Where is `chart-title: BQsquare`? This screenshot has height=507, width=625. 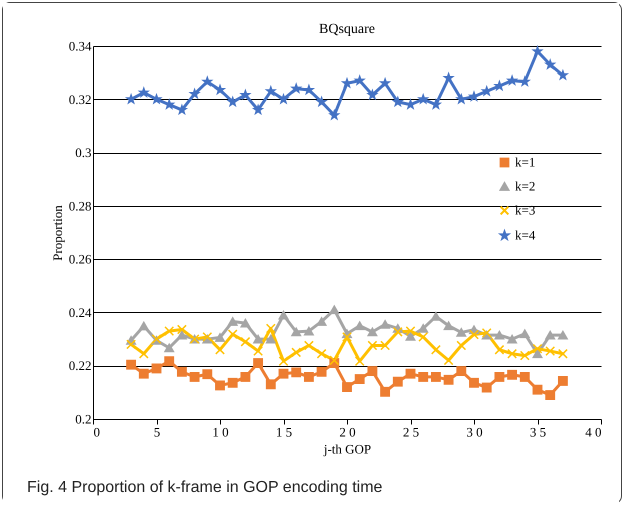 chart-title: BQsquare is located at coordinates (347, 29).